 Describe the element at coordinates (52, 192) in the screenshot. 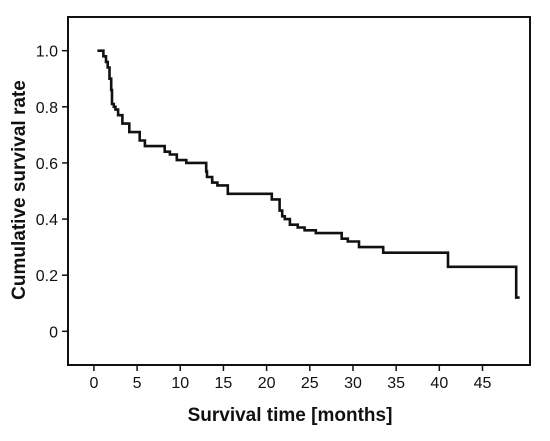

I see `y-axis-ticks: 0 0.2 0.4 0.6 0.8 1.0` at that location.